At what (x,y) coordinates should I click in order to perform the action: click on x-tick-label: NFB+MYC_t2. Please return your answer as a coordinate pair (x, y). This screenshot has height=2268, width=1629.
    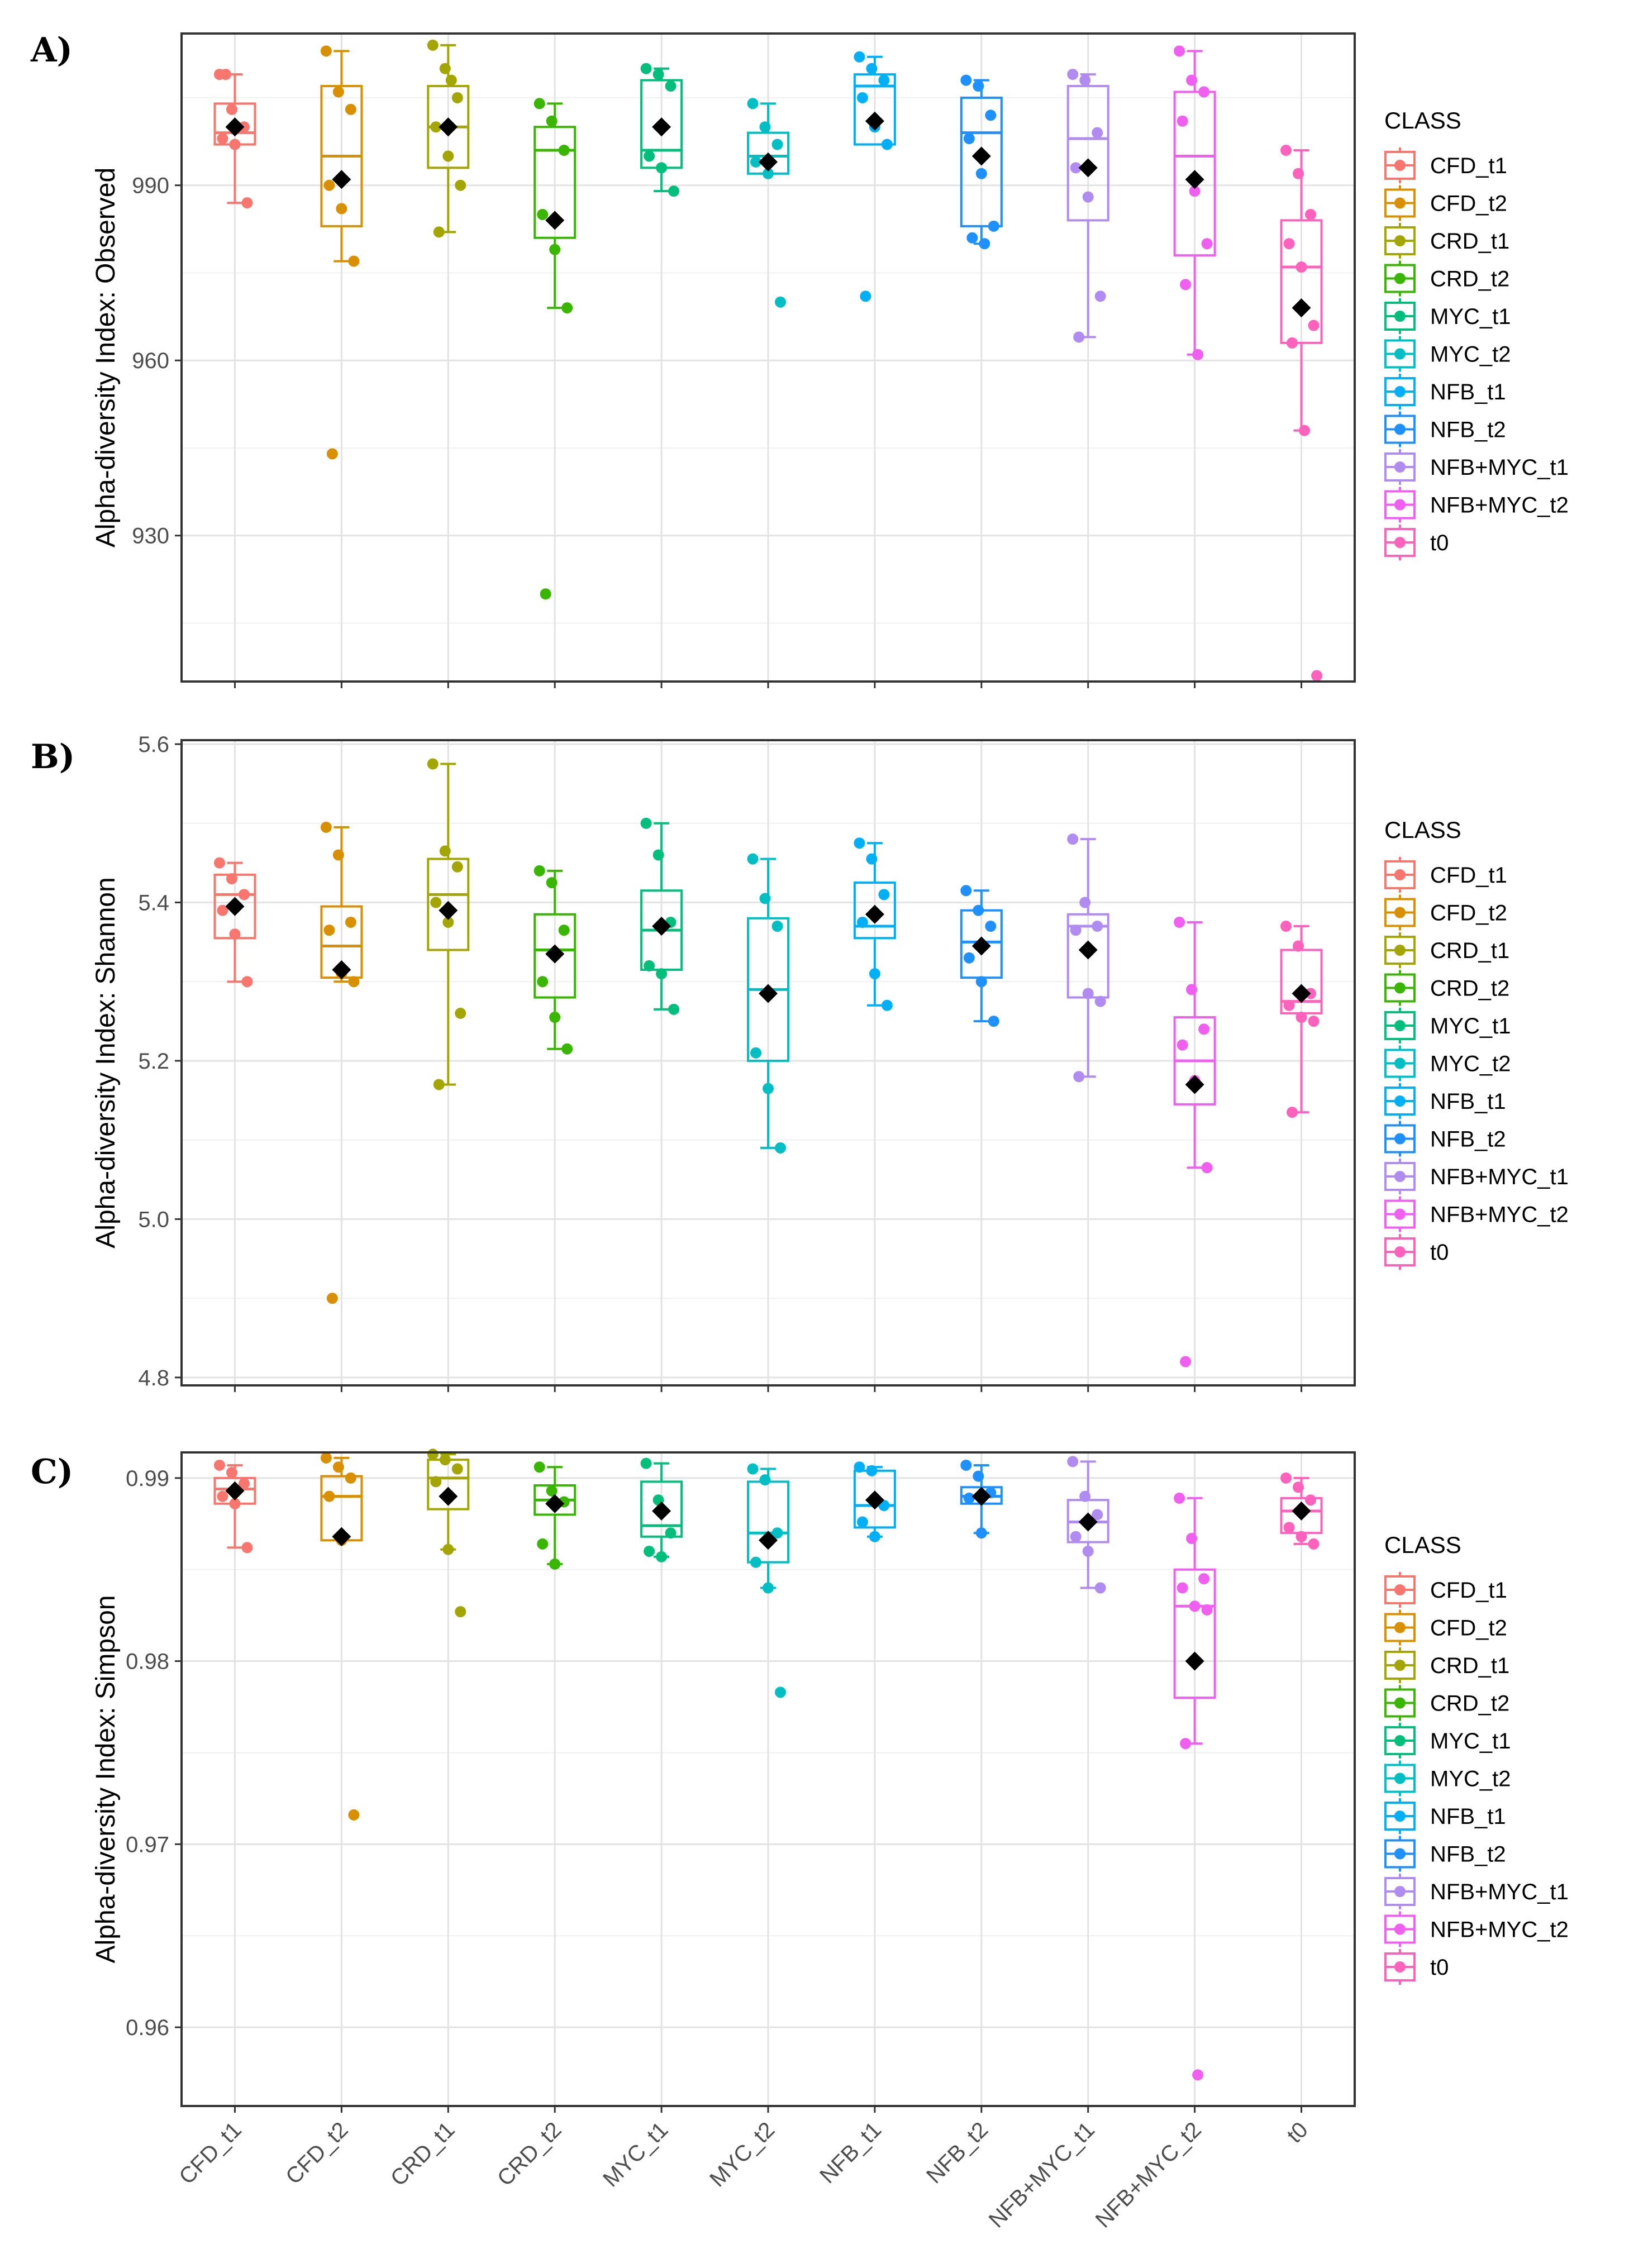
    Looking at the image, I should click on (1149, 2174).